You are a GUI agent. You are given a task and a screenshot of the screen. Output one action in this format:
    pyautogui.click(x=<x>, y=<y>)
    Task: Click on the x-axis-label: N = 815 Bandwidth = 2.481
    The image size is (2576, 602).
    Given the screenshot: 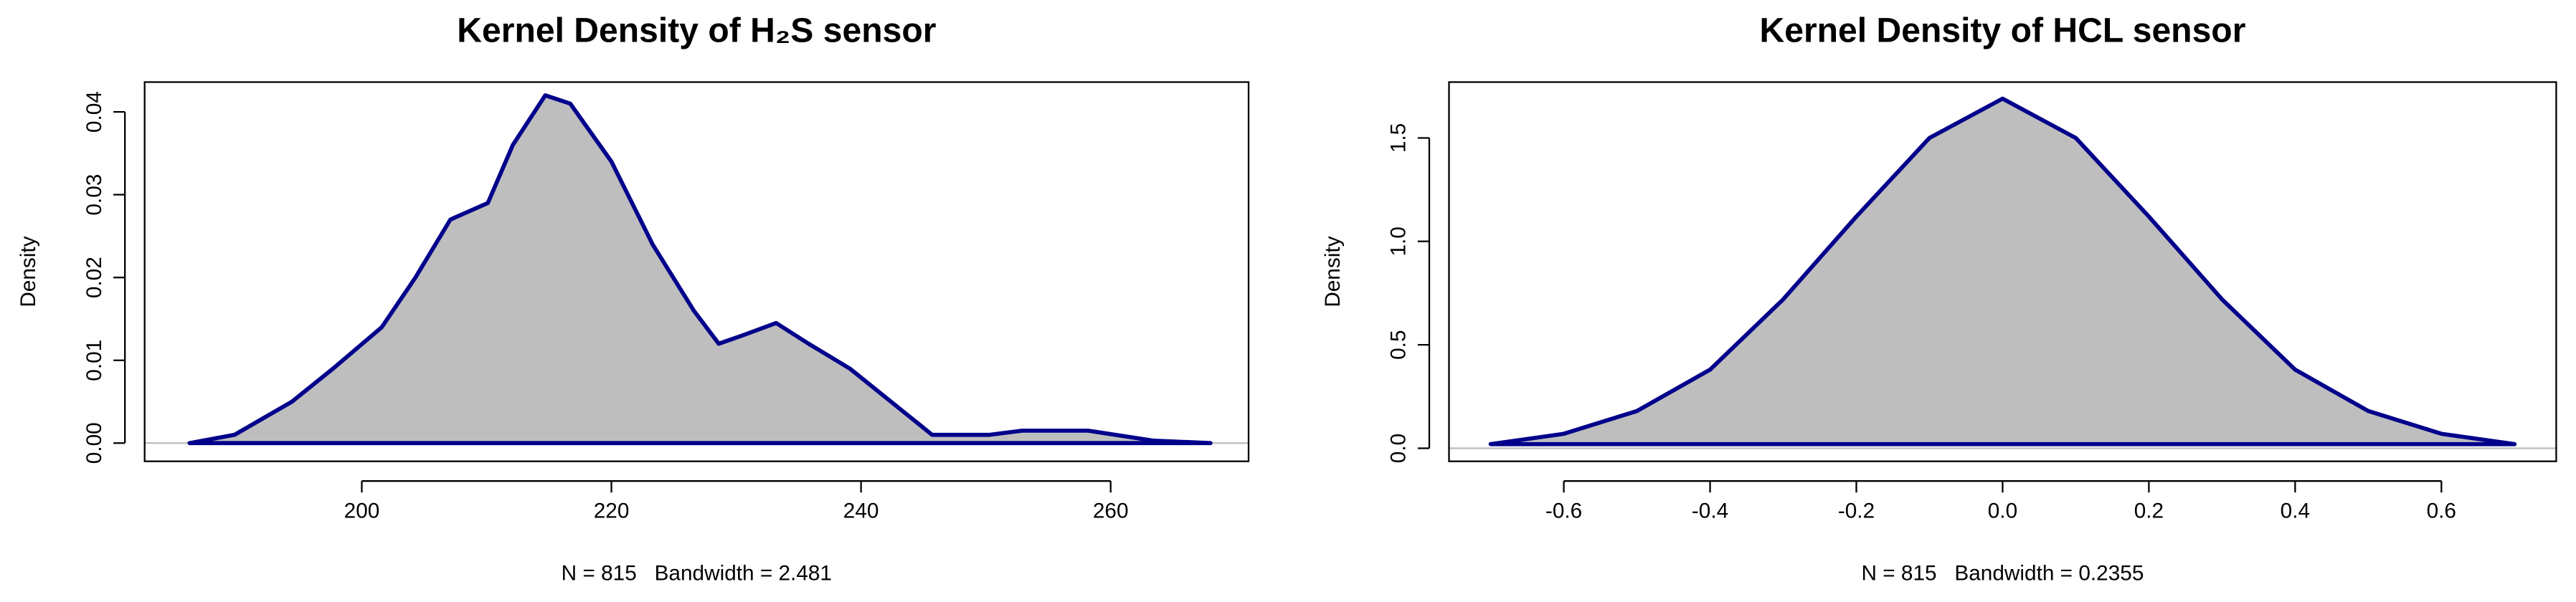 What is the action you would take?
    pyautogui.click(x=697, y=574)
    